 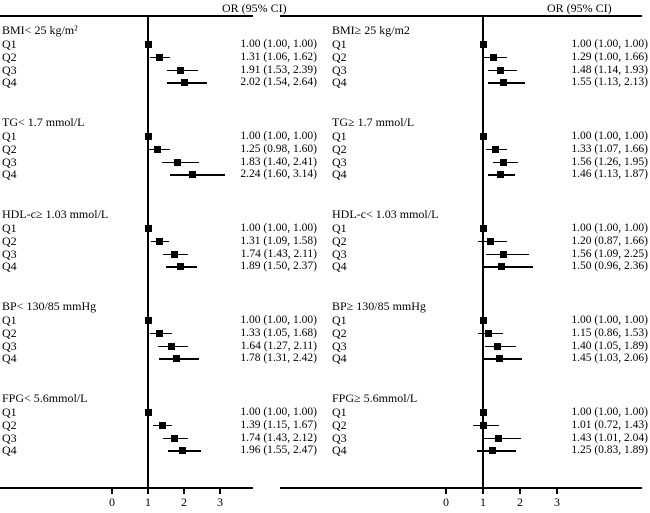 I want to click on group-label: FPG≥ 5.6mmol/L, so click(x=375, y=398).